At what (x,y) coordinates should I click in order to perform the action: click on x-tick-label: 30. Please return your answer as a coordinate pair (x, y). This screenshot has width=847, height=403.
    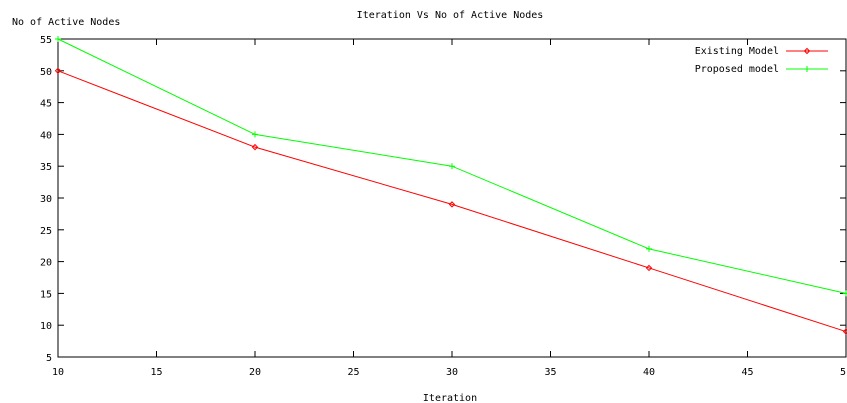
    Looking at the image, I should click on (452, 372).